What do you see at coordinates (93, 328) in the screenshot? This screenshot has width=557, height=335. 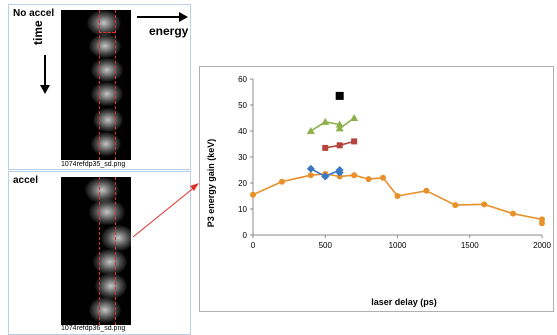 I see `accel-filename: 1074refdp36_sd.png` at bounding box center [93, 328].